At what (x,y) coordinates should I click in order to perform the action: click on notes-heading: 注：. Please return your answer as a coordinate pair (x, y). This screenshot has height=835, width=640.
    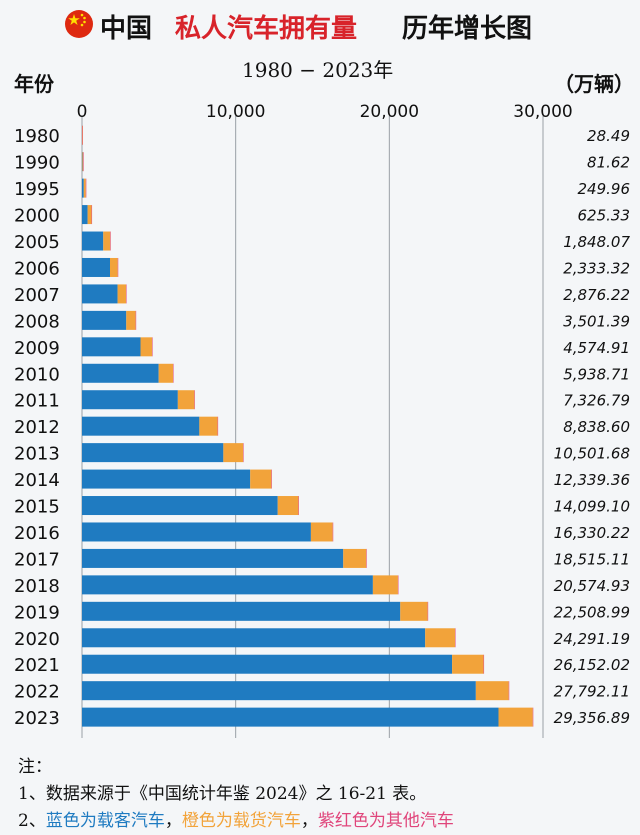
    Looking at the image, I should click on (35, 767).